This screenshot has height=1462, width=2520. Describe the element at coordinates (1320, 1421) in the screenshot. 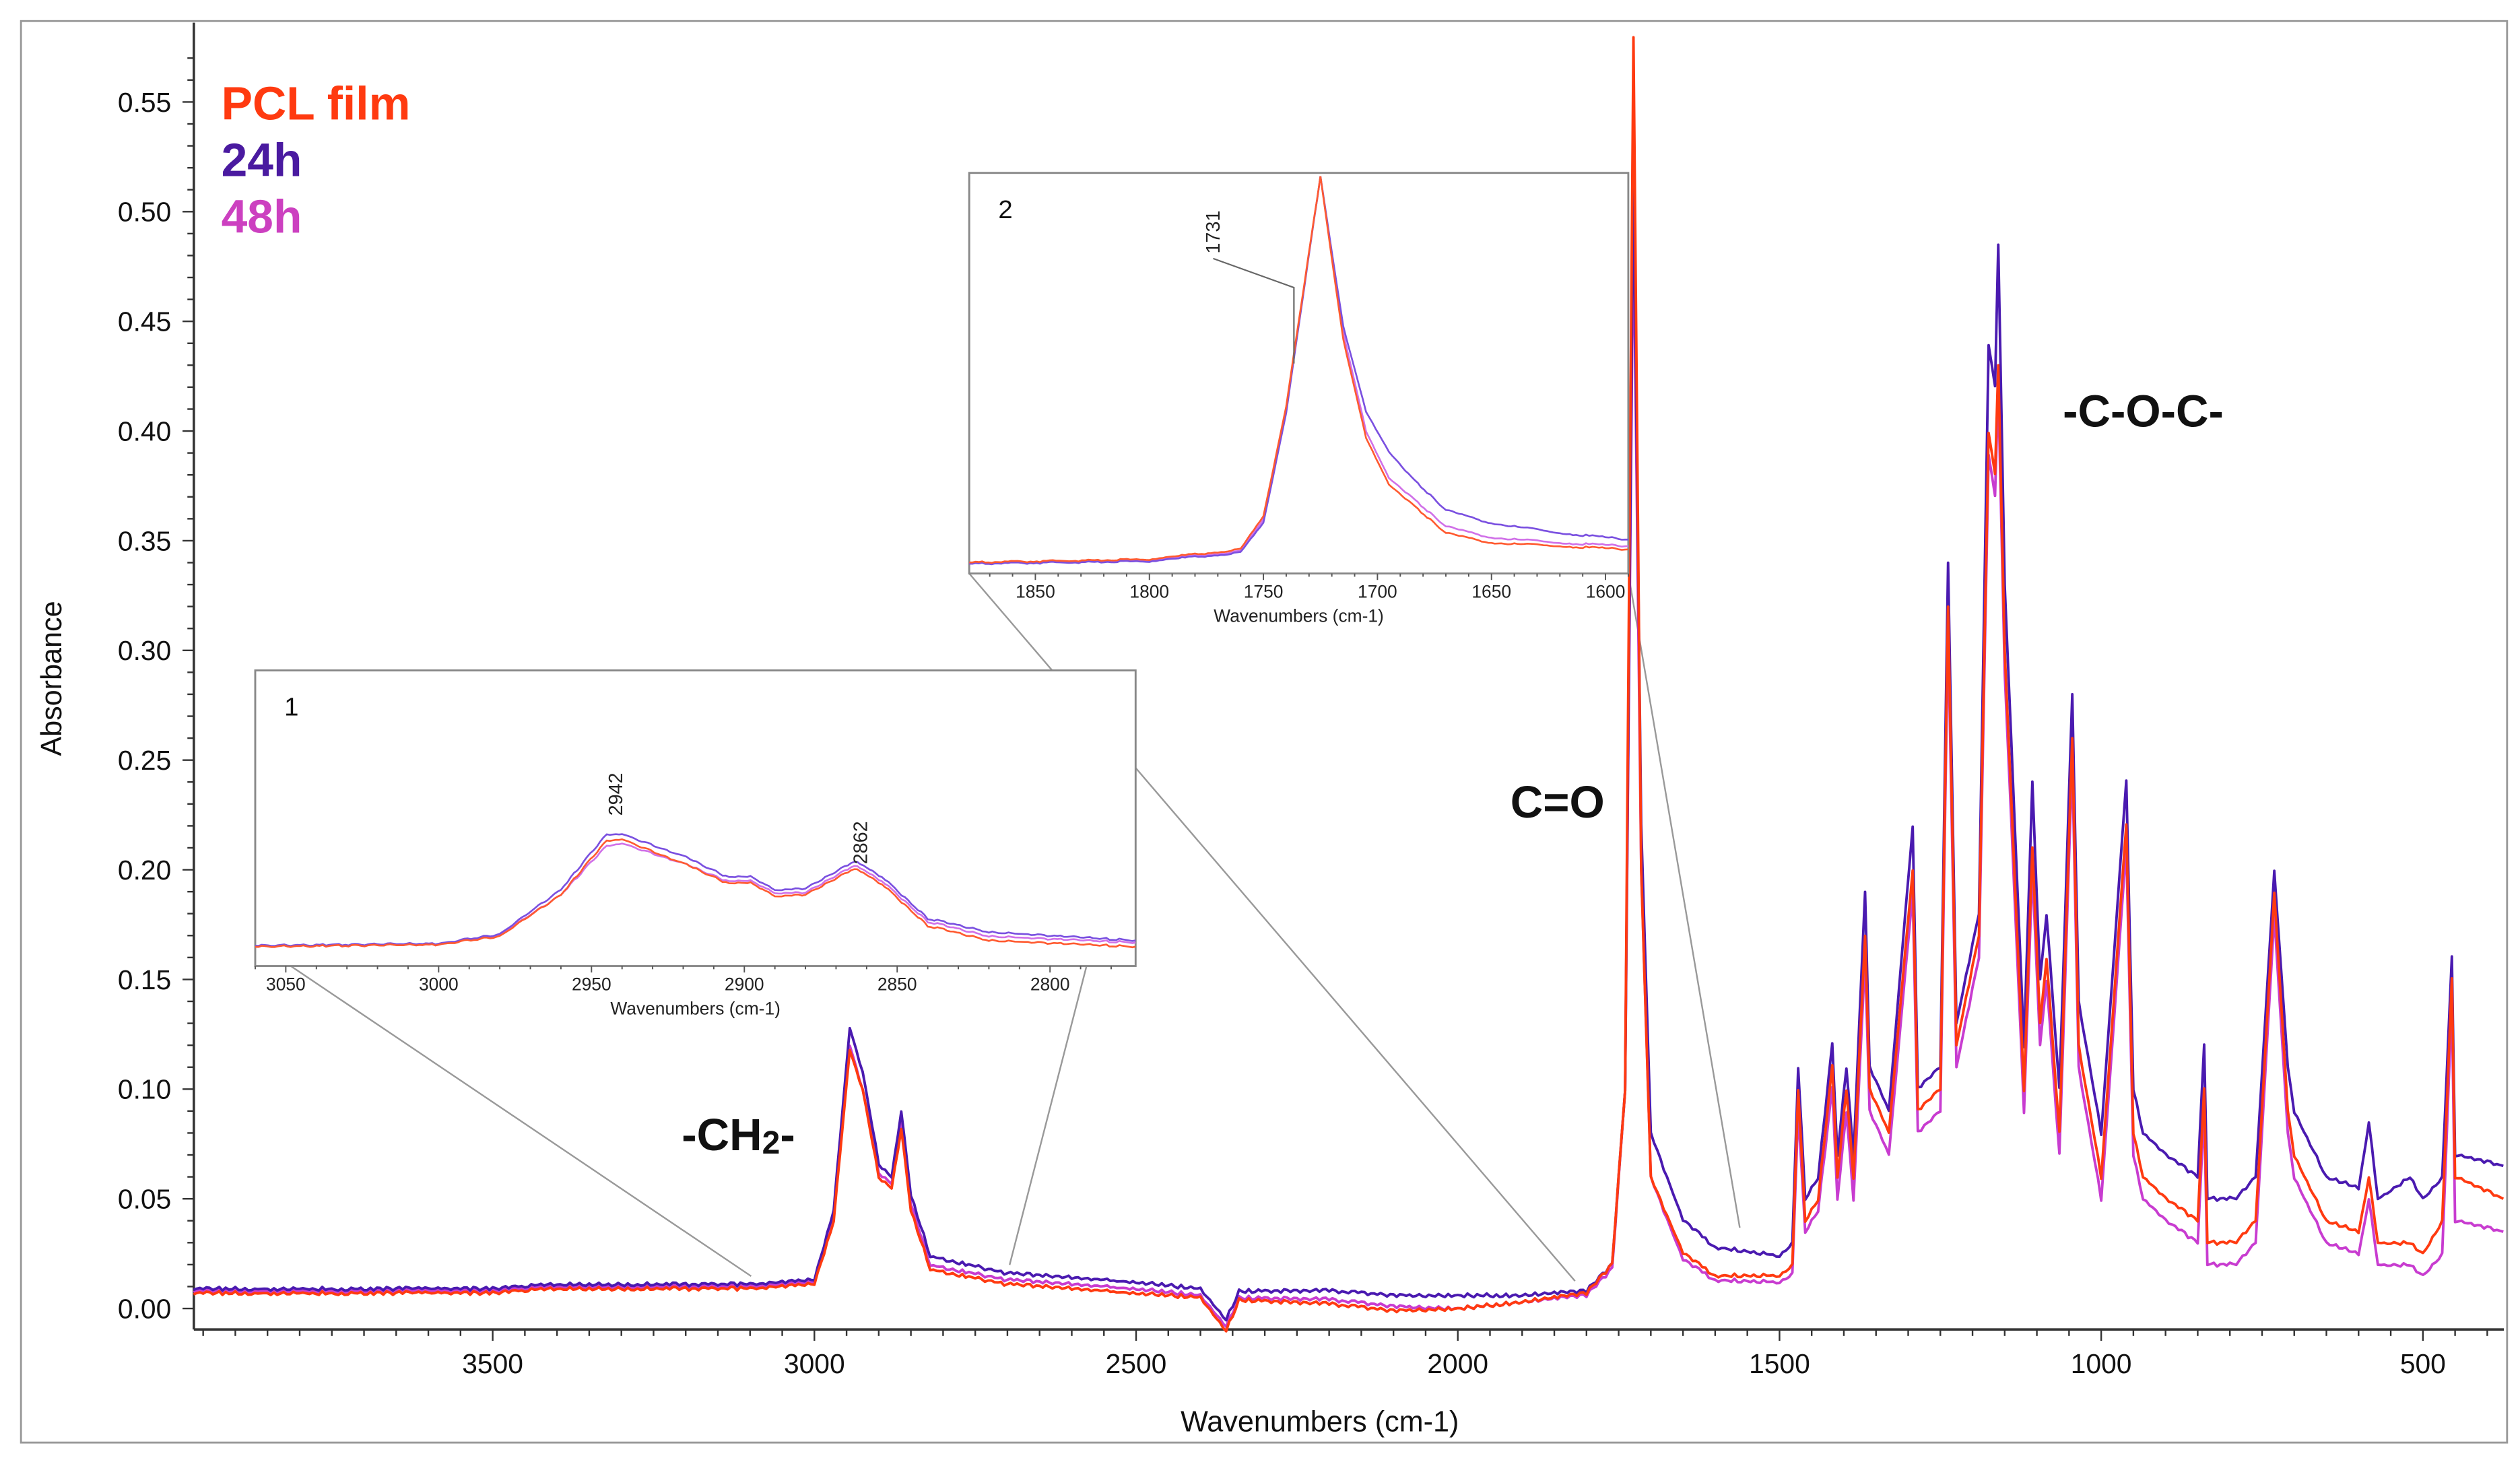

I see `x-axis-label: Wavenumbers (cm-1)` at that location.